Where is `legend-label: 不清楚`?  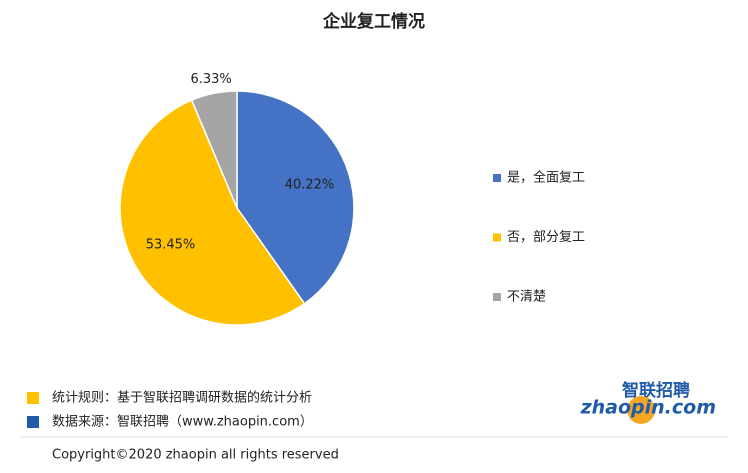 legend-label: 不清楚 is located at coordinates (526, 297).